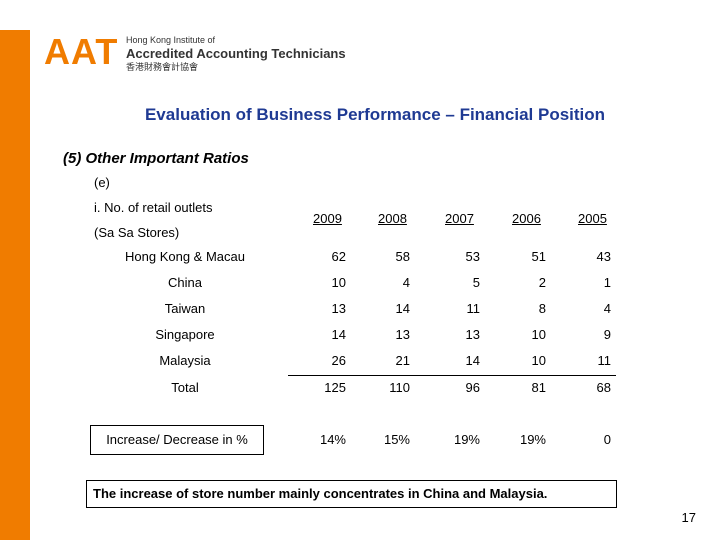 This screenshot has width=720, height=540. What do you see at coordinates (102, 182) in the screenshot?
I see `section-label: (e)` at bounding box center [102, 182].